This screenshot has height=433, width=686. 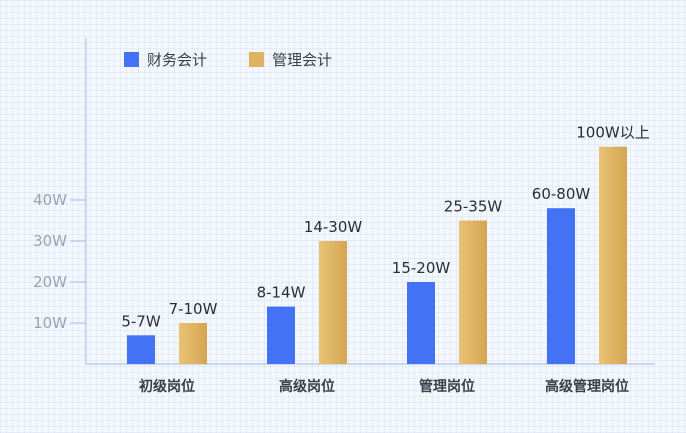 I want to click on category-labels: 初级岗位 高级岗位 管理岗位 高级管理岗位, so click(x=384, y=386).